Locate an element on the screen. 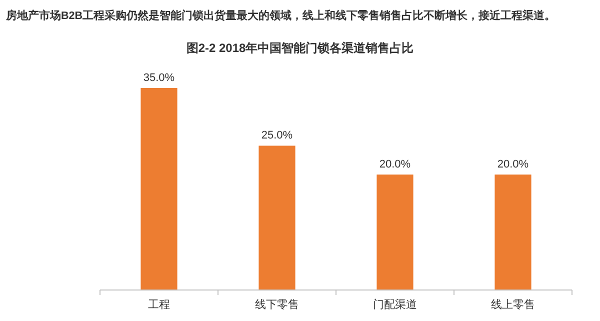 This screenshot has height=321, width=600. x-tick-label: 线上零售 is located at coordinates (513, 304).